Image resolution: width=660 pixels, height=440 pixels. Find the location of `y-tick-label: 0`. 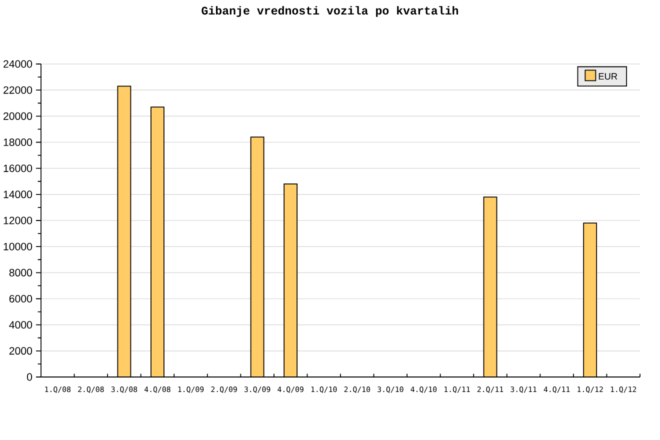

y-tick-label: 0 is located at coordinates (29, 377).